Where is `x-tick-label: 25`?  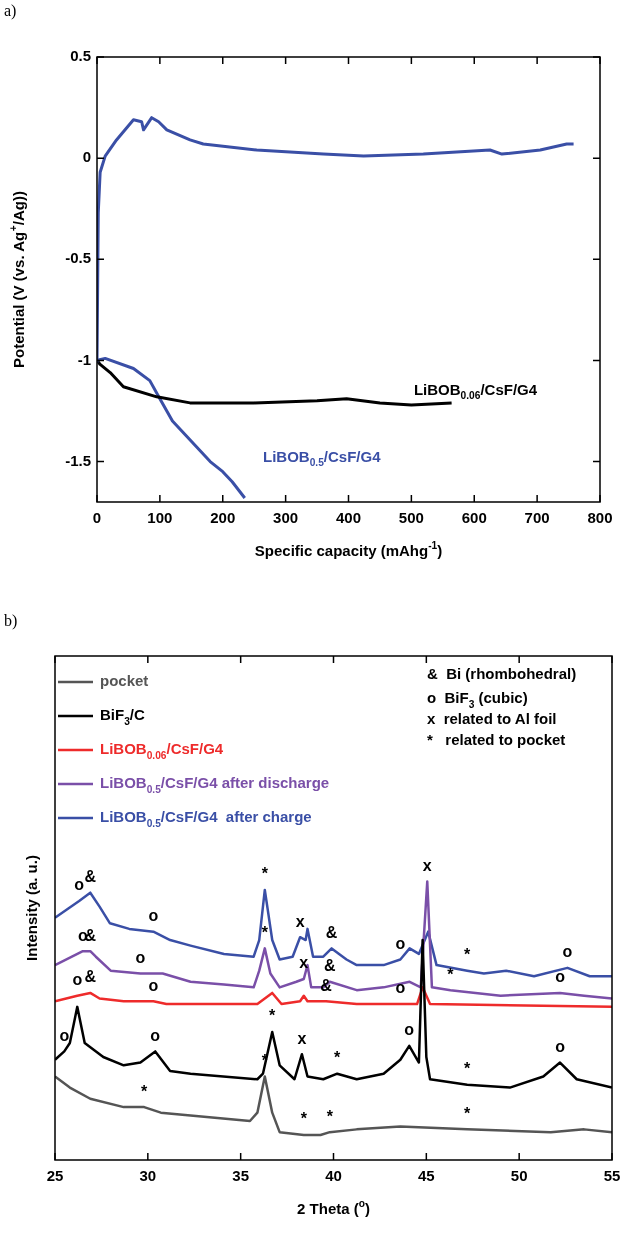
x-tick-label: 25 is located at coordinates (55, 1176).